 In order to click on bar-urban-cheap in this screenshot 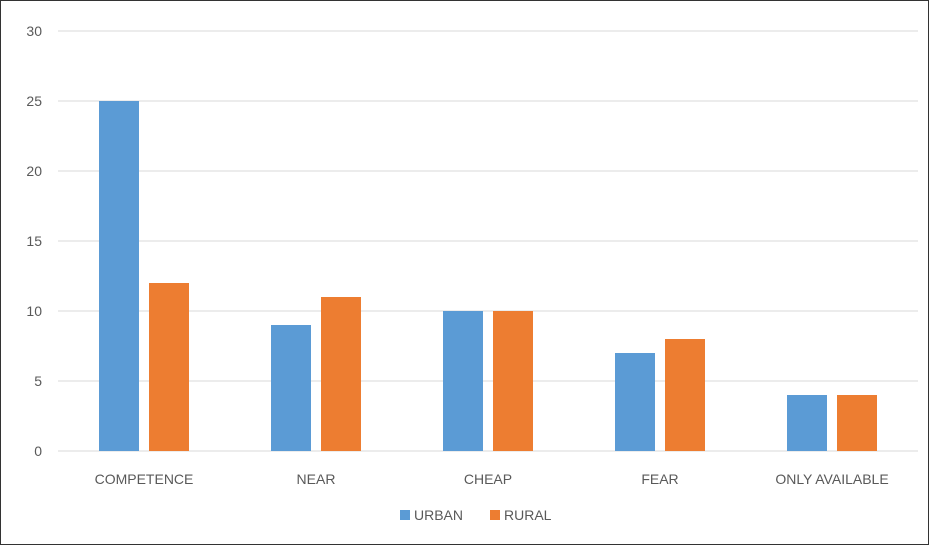, I will do `click(463, 381)`.